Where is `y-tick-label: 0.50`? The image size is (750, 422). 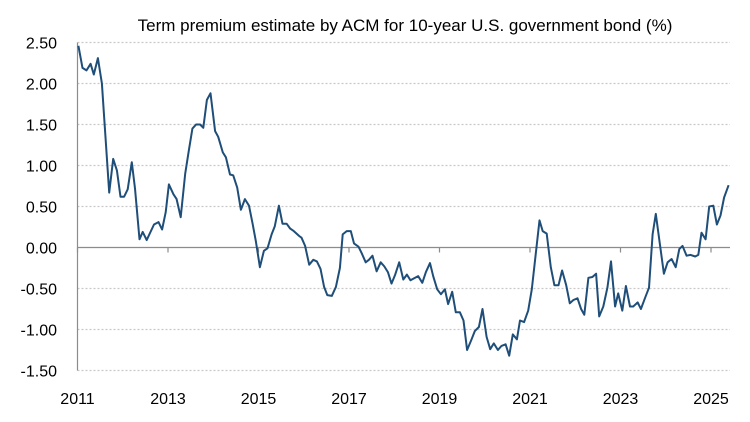
y-tick-label: 0.50 is located at coordinates (41, 208).